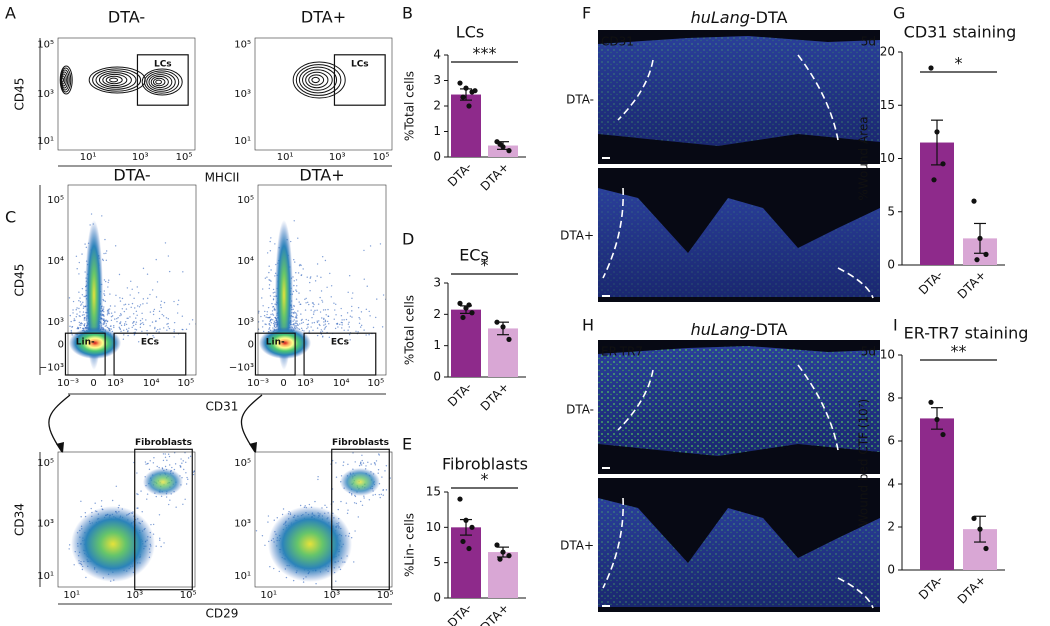 This screenshot has height=626, width=1050. I want to click on bar, so click(466, 343).